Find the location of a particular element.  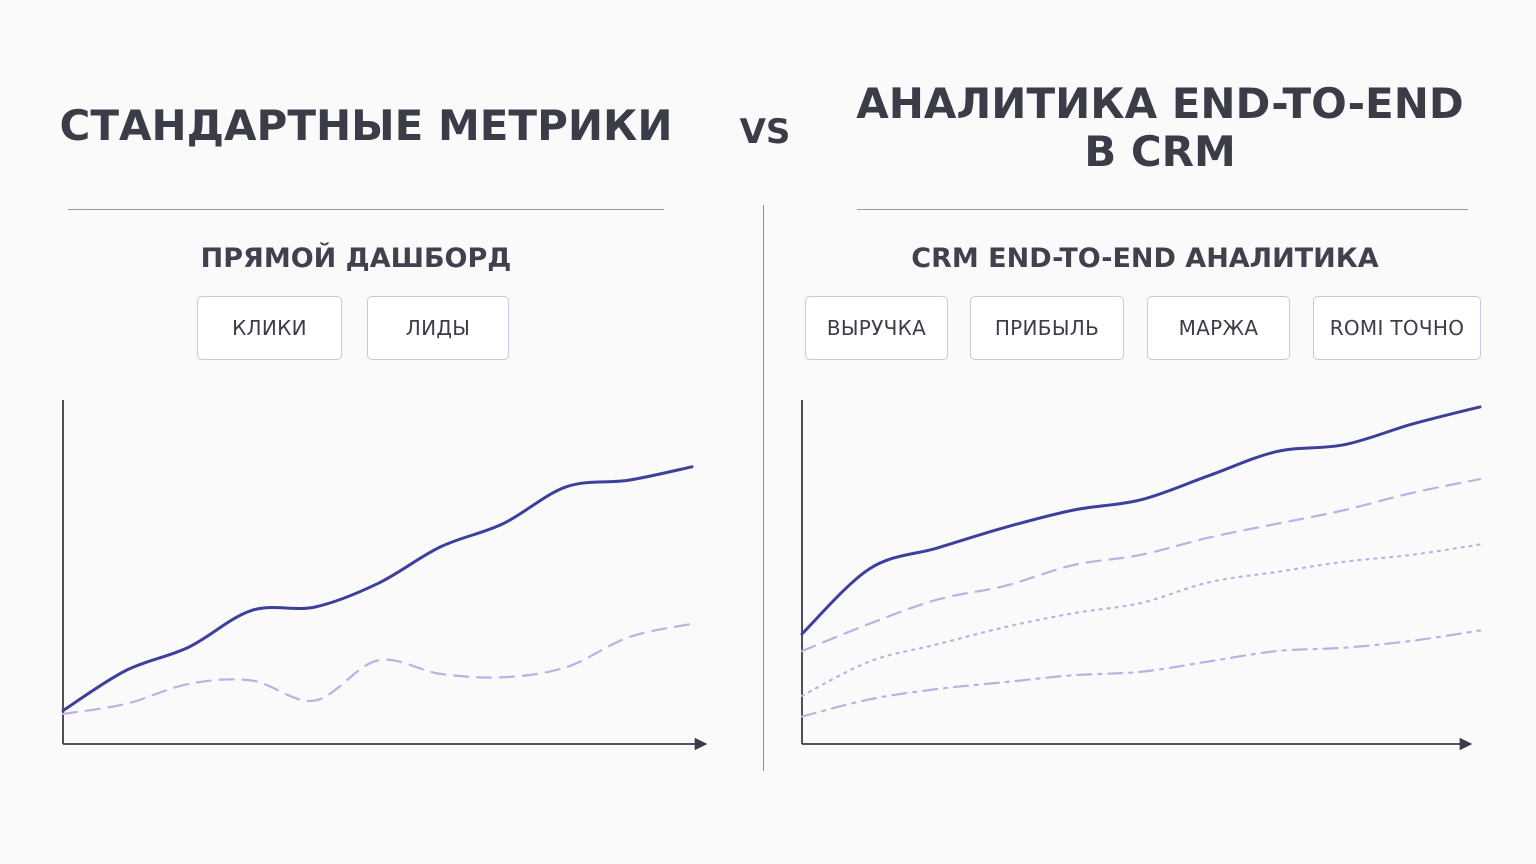

tag-leads: ЛИДЫ is located at coordinates (438, 328).